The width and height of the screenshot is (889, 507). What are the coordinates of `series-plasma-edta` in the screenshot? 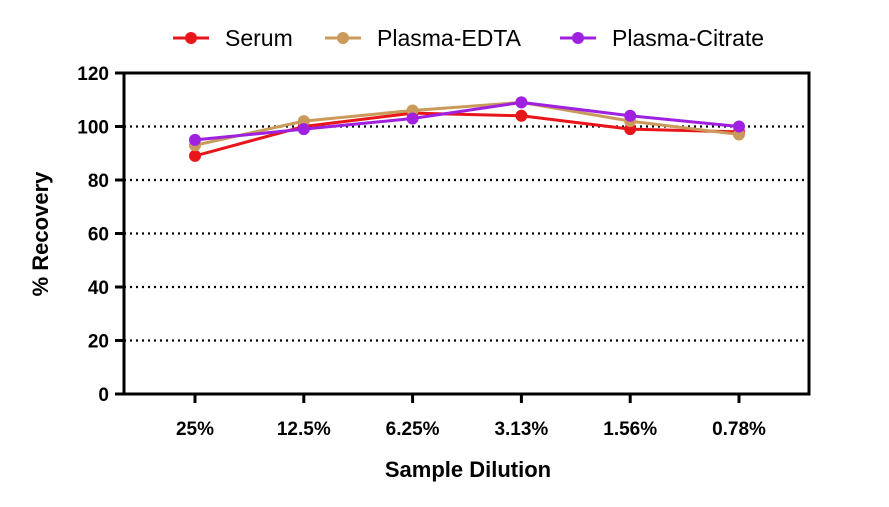 It's located at (467, 124).